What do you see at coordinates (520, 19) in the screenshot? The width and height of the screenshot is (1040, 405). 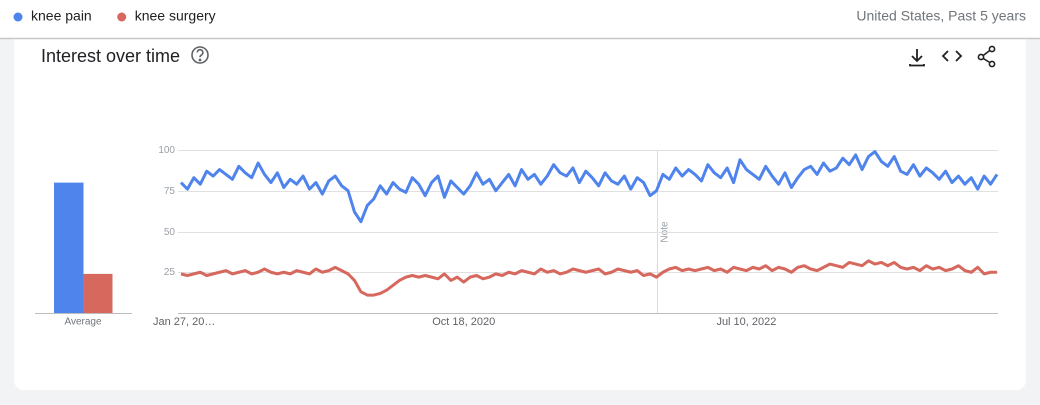 I see `header-bar` at bounding box center [520, 19].